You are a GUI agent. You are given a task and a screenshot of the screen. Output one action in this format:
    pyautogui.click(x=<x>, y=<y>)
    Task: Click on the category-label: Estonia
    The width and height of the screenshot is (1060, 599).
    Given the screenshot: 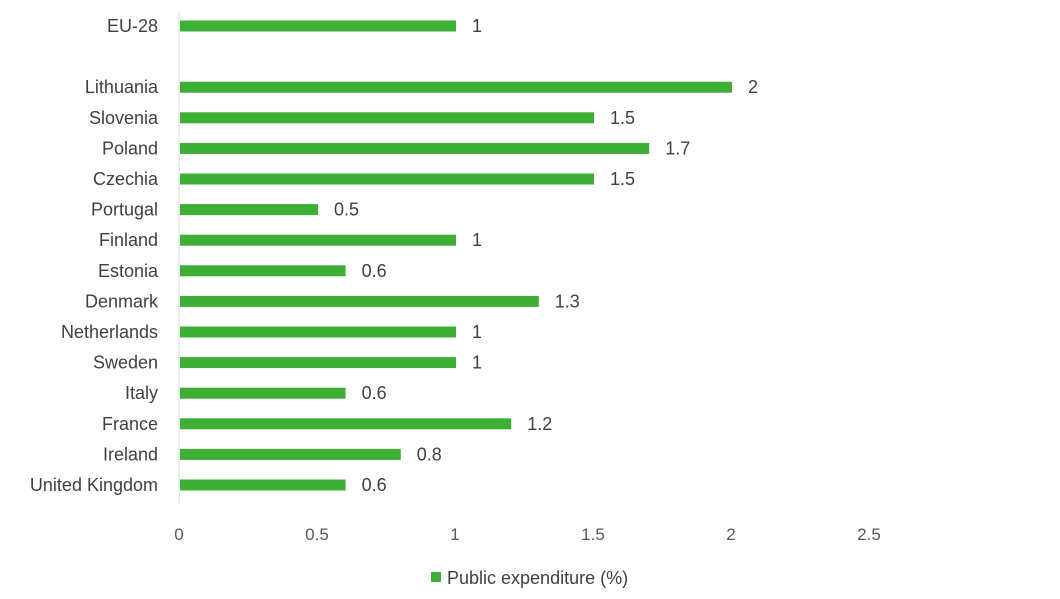 What is the action you would take?
    pyautogui.click(x=128, y=271)
    